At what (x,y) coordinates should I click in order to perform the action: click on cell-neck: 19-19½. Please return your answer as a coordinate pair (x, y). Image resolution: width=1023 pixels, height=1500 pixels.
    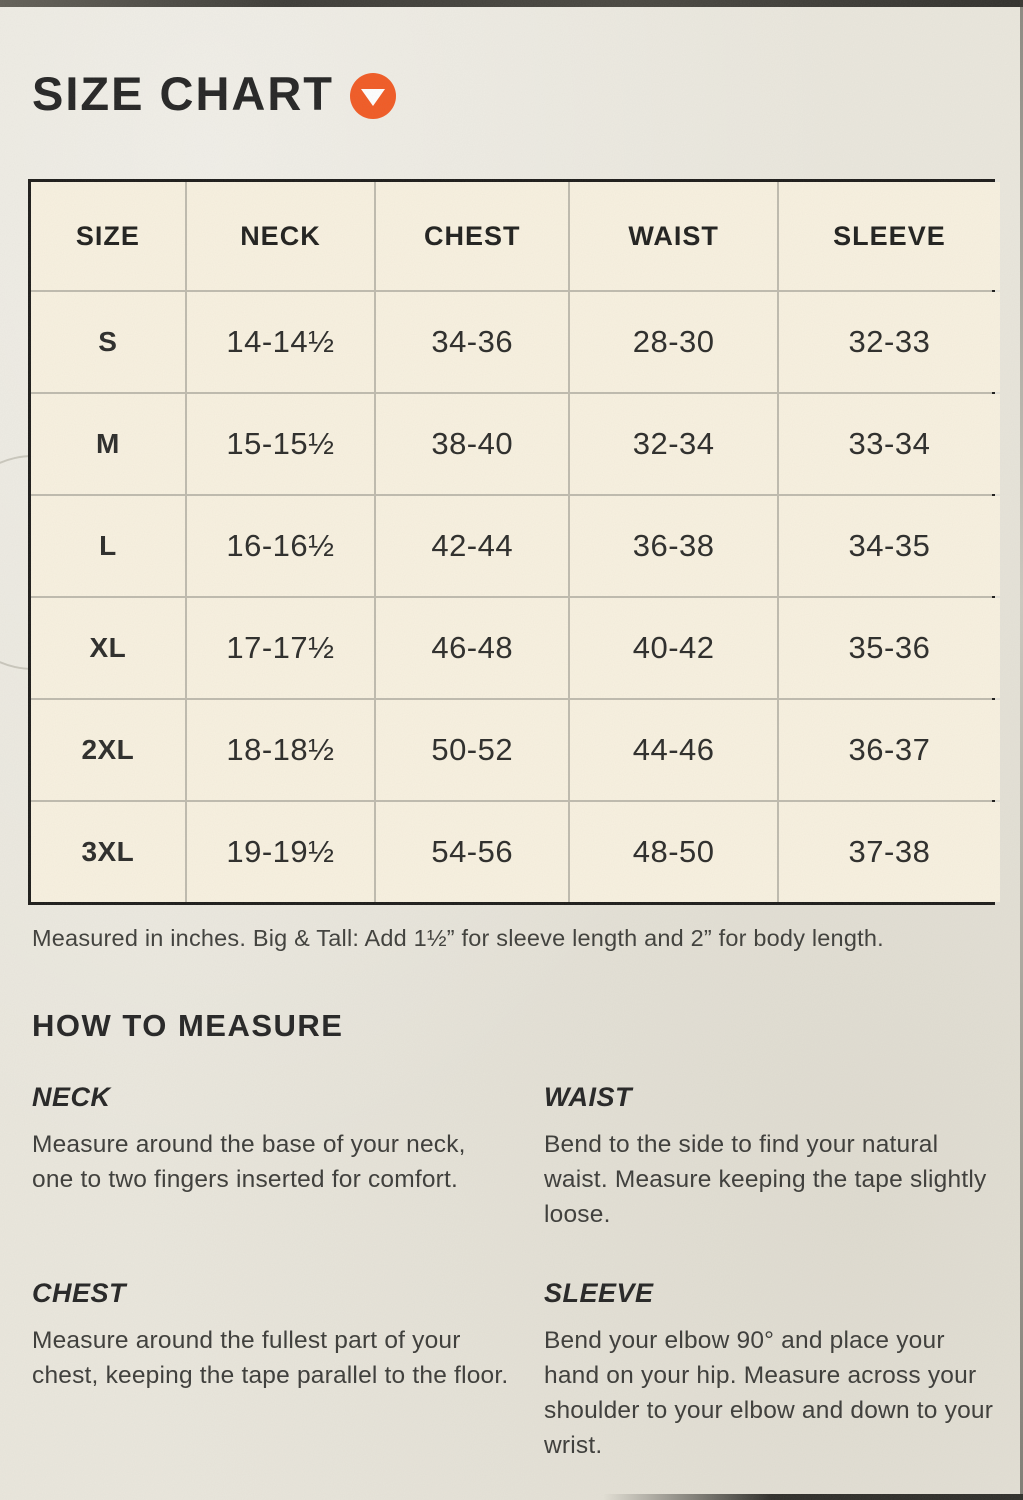
    Looking at the image, I should click on (280, 852).